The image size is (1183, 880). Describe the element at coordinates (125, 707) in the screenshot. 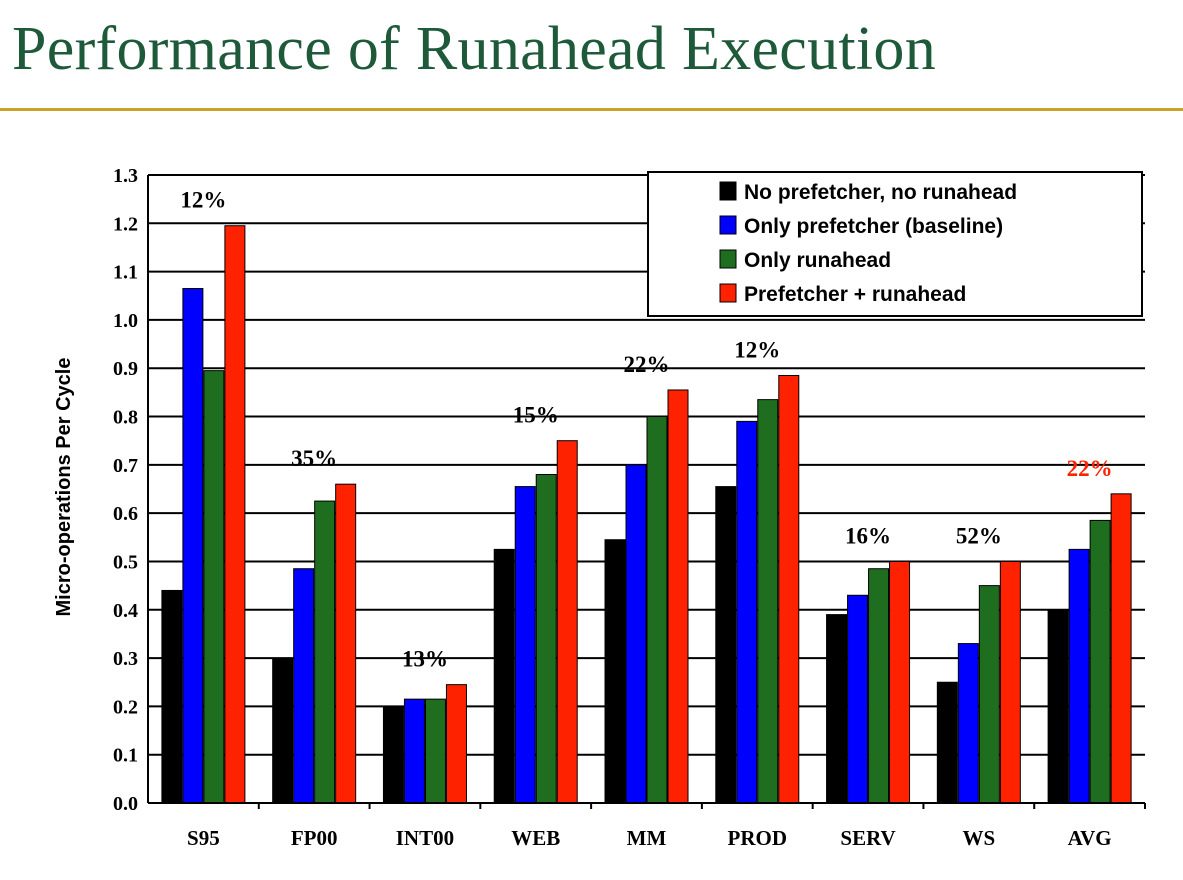

I see `y-tick-label: 0.2` at that location.